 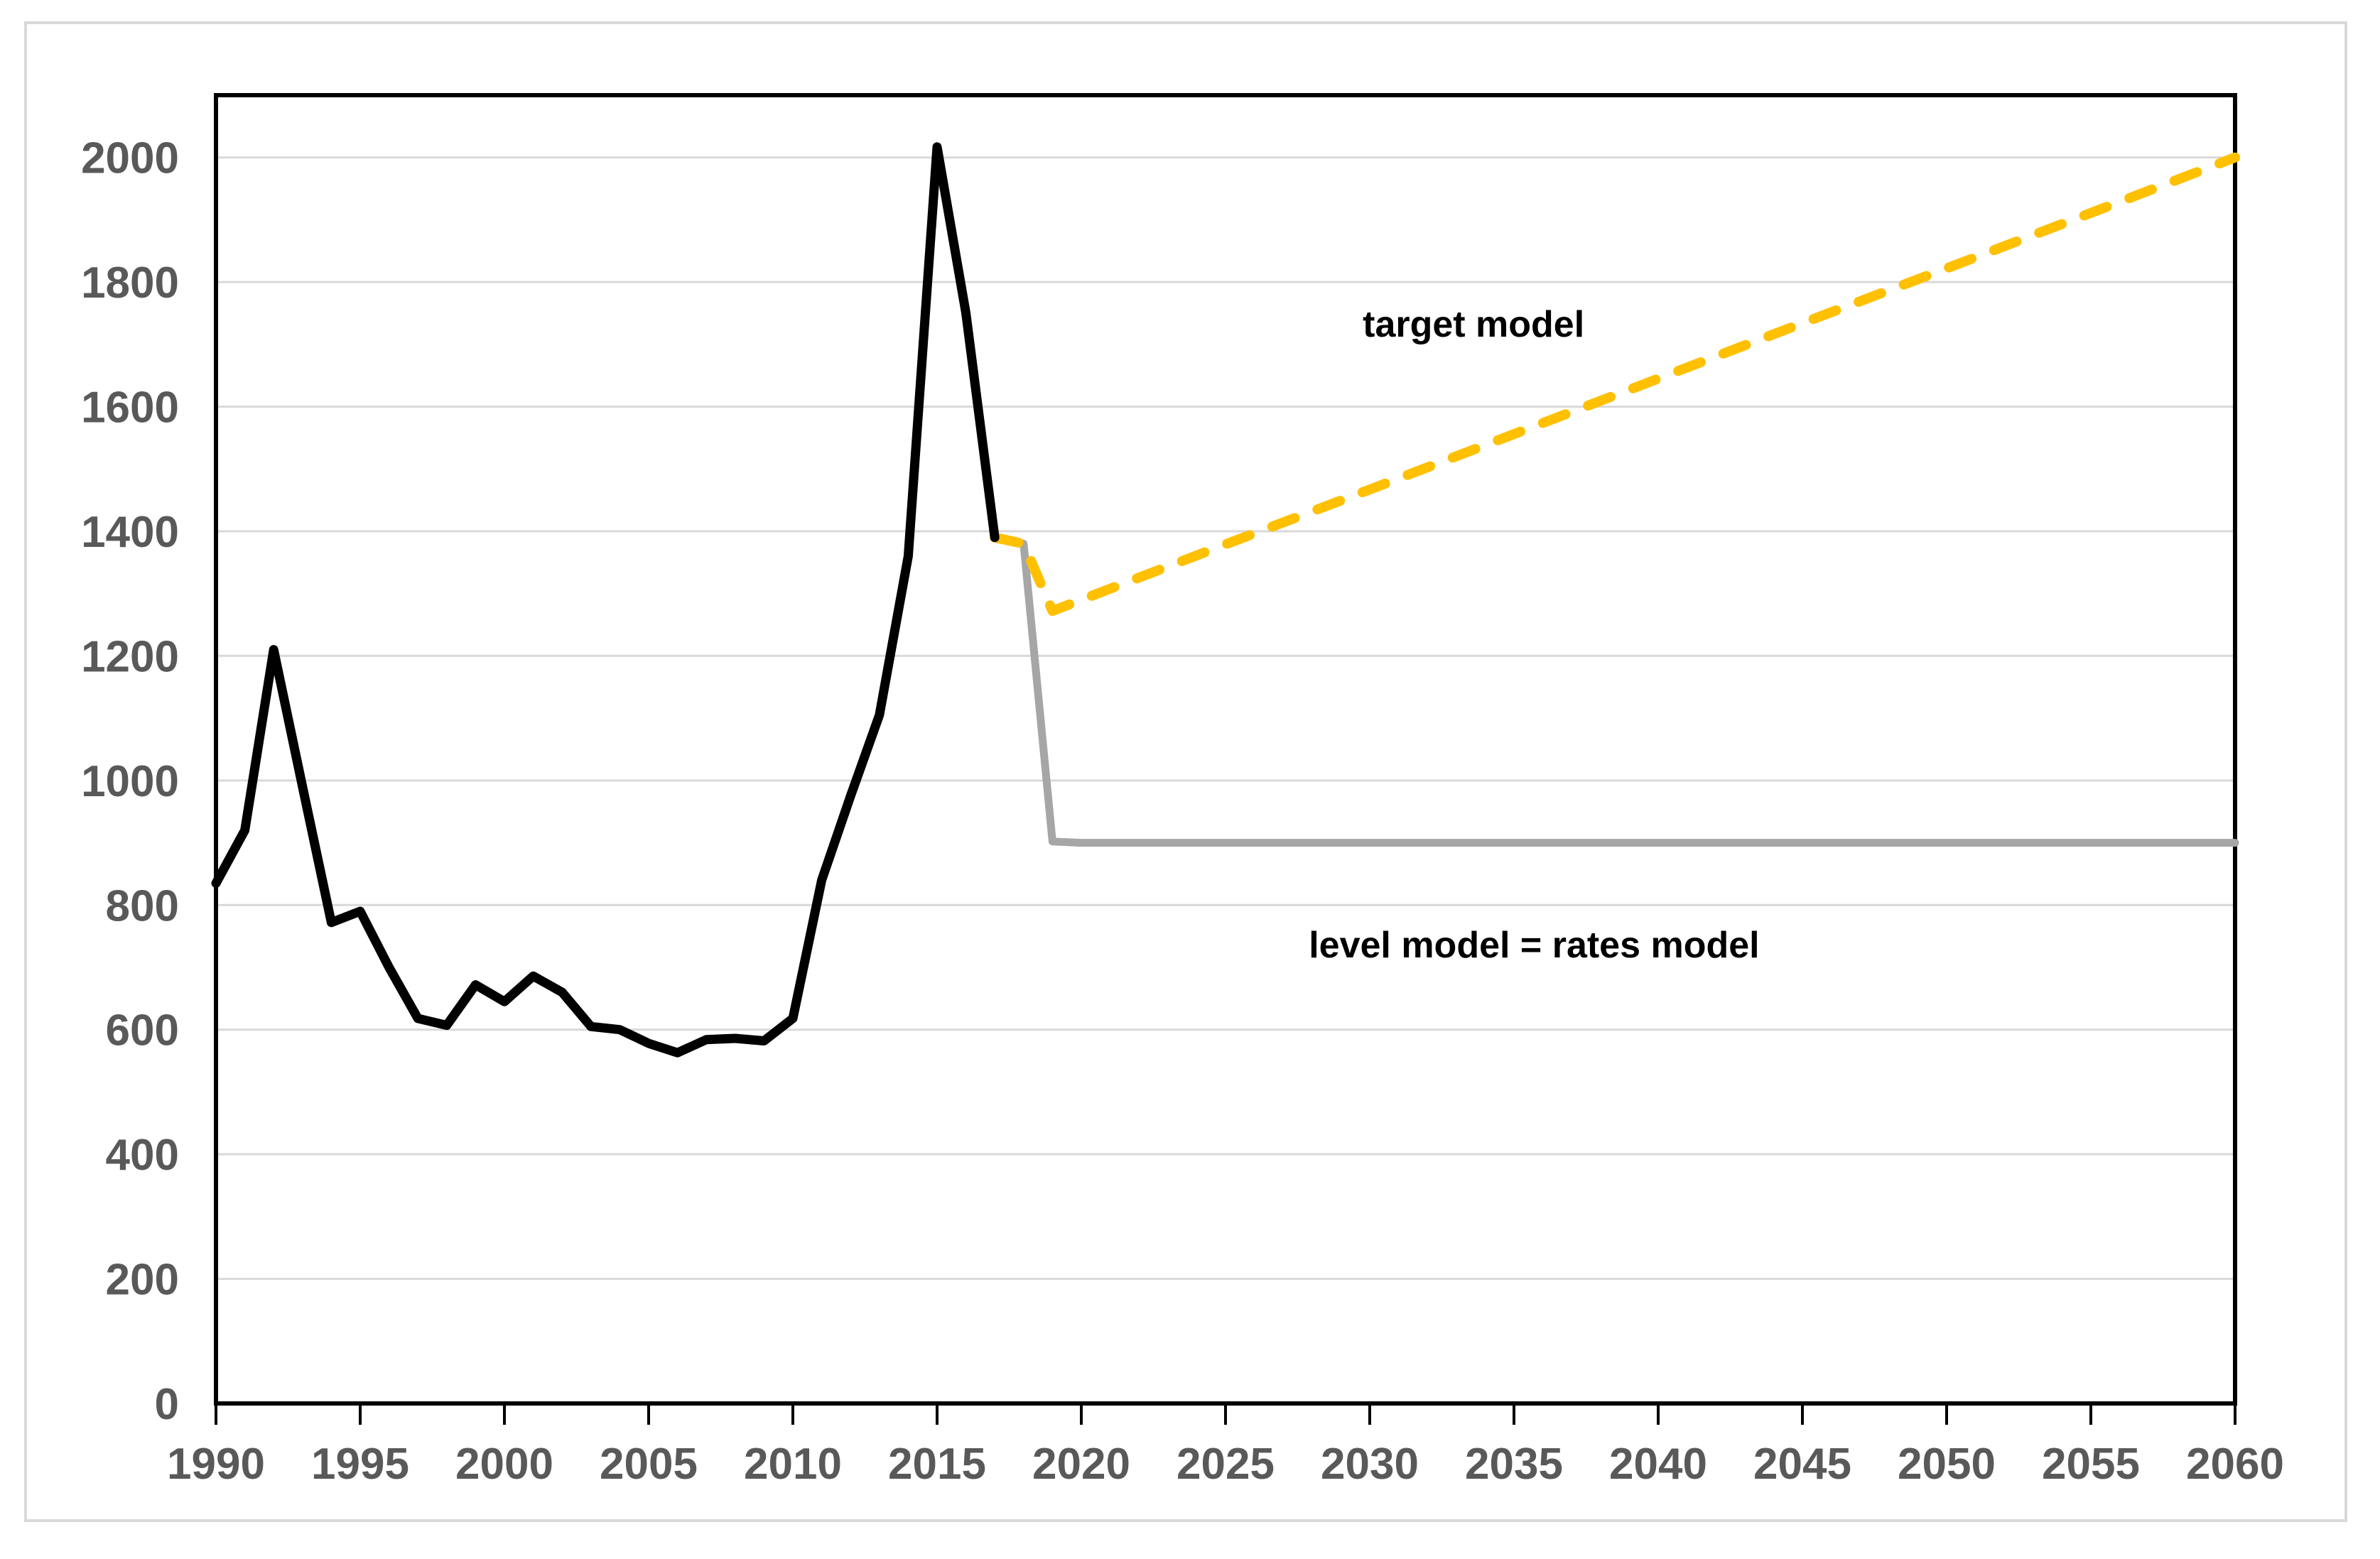 I want to click on x-axis-tick-label: 2020, so click(x=1081, y=1464).